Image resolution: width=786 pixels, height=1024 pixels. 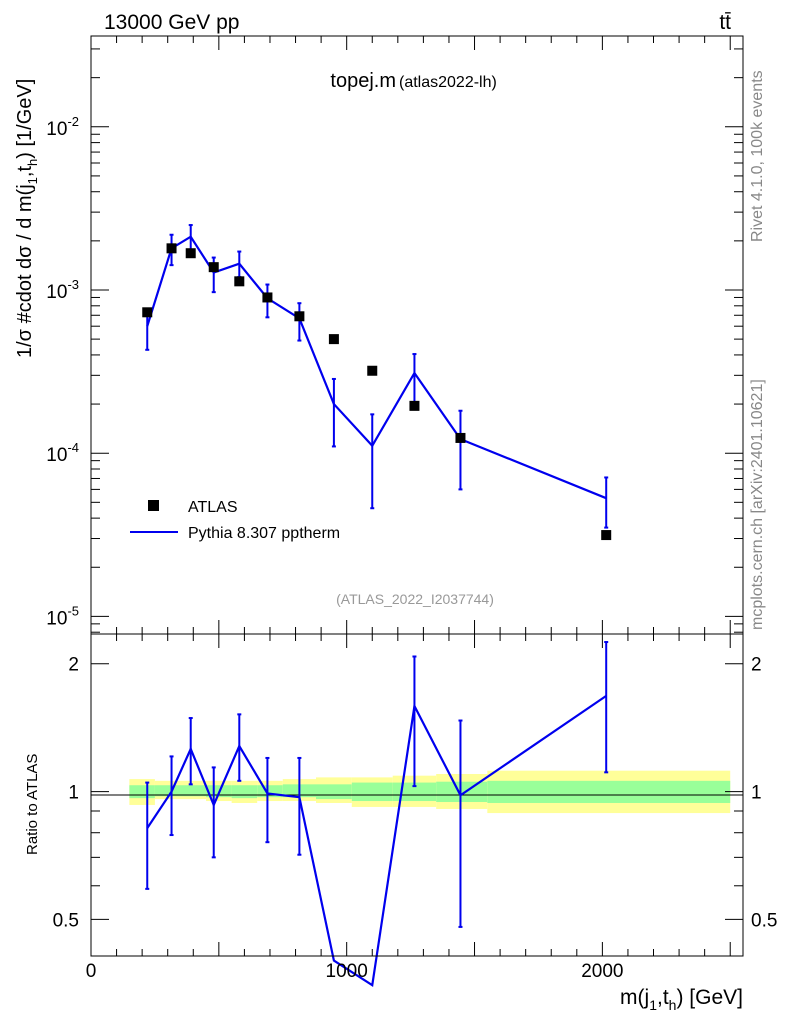 I want to click on main-y-axis-label-a: 1/σ #cdot dσ / d m(j, so click(x=25, y=271).